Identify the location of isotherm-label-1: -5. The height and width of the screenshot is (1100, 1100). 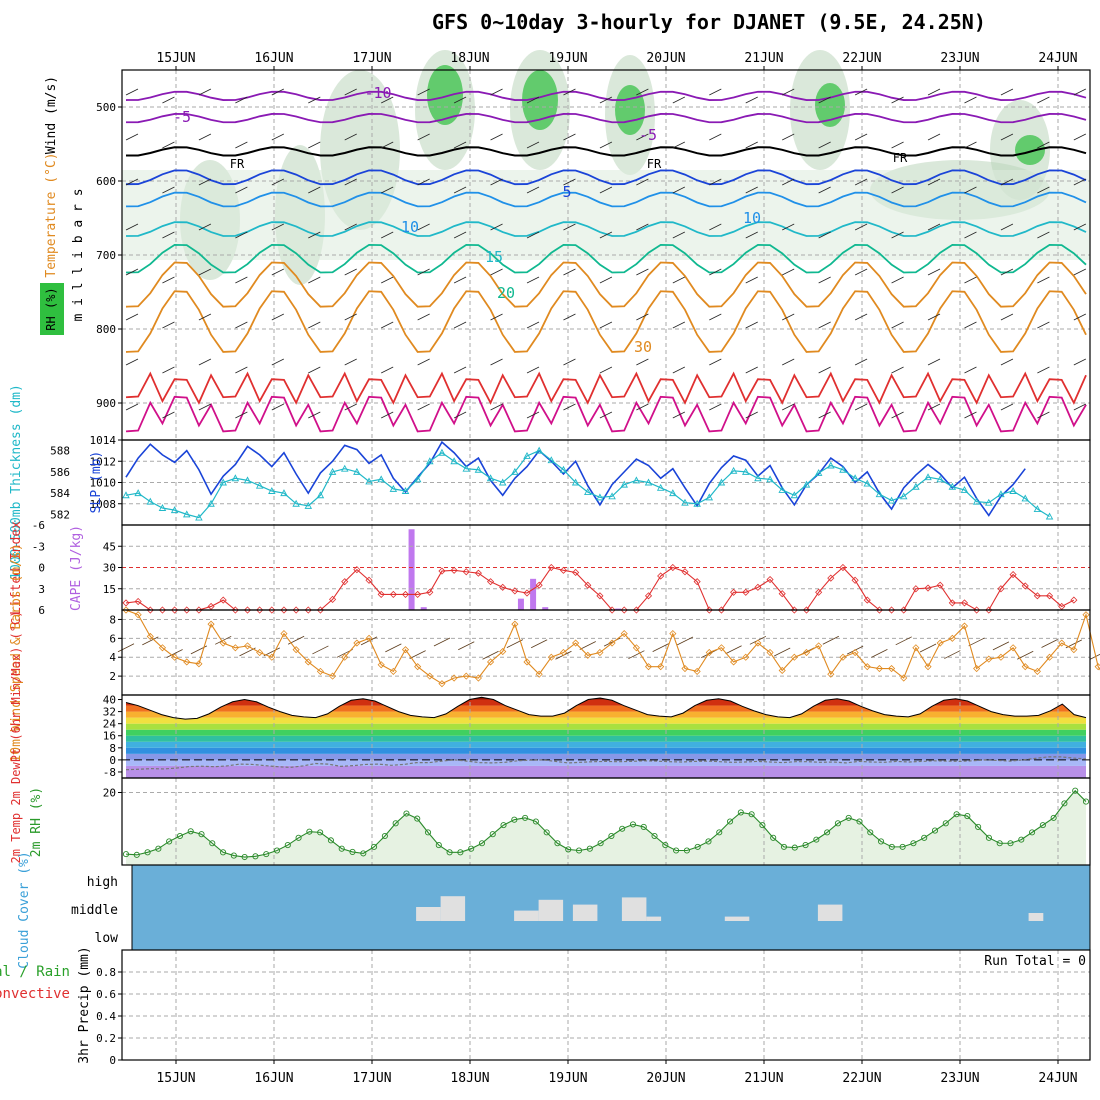
(182, 117).